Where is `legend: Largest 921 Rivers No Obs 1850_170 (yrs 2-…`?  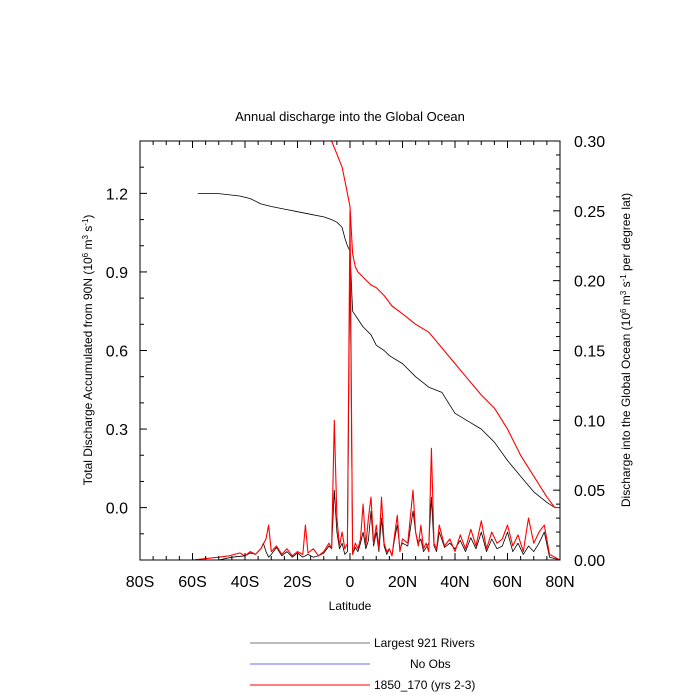
legend: Largest 921 Rivers No Obs 1850_170 (yrs 2-… is located at coordinates (362, 664).